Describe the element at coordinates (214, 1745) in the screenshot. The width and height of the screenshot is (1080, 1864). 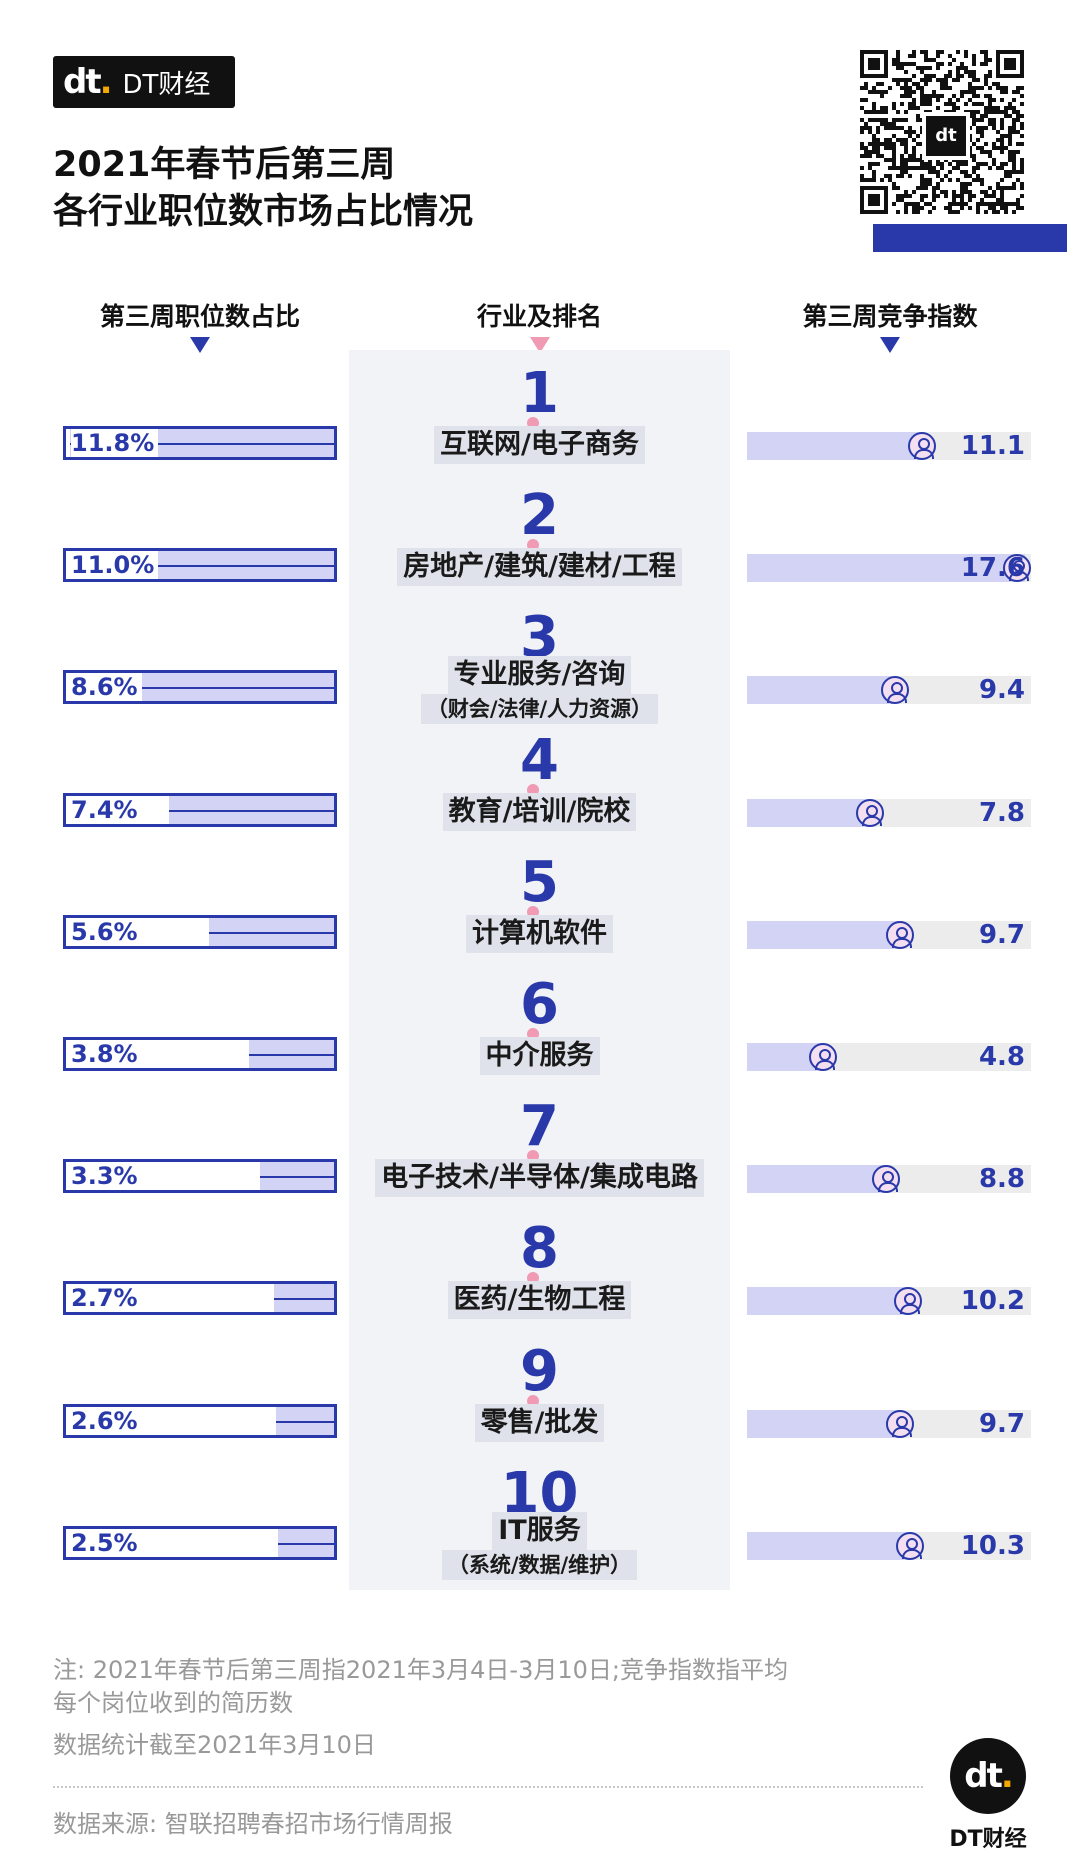
I see `footnote-line-3: 数据统计截至2021年3月10日` at that location.